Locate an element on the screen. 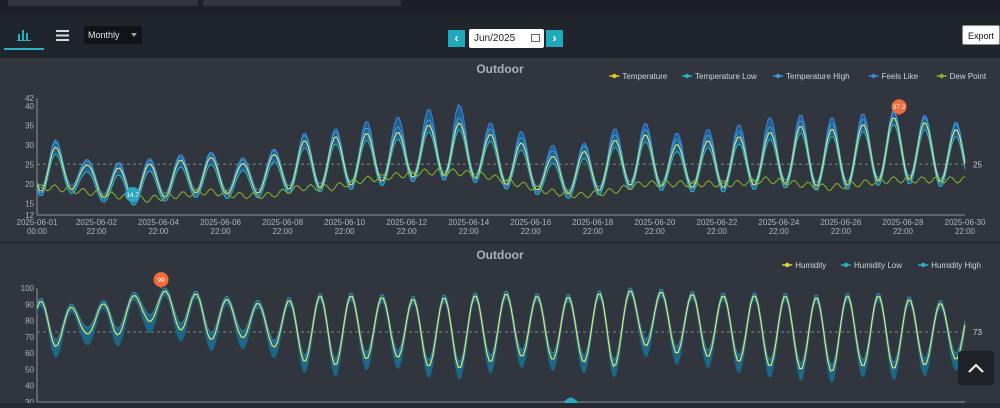 This screenshot has height=408, width=1000. average-value-label: 25 is located at coordinates (977, 164).